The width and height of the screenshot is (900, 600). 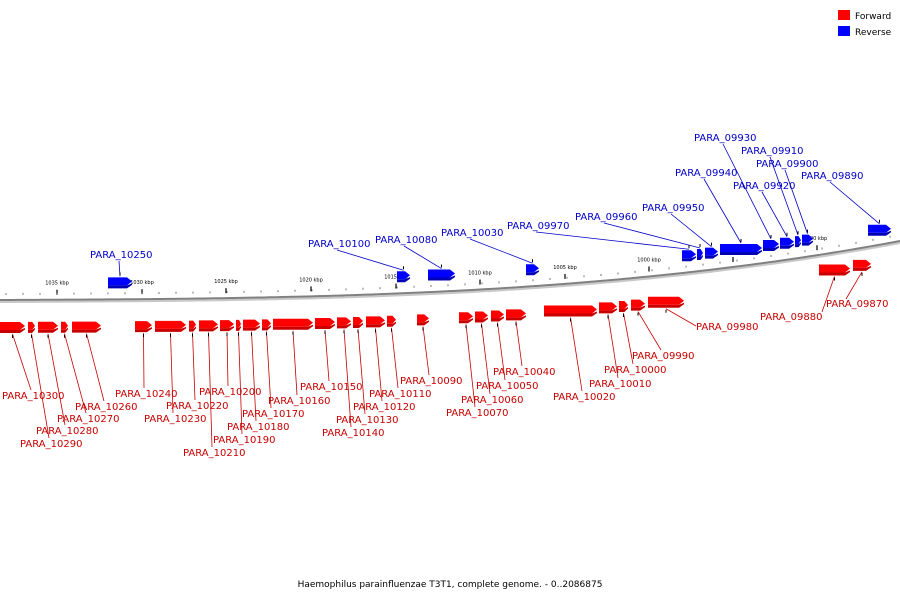 What do you see at coordinates (787, 164) in the screenshot?
I see `gene-label: PARA_09900` at bounding box center [787, 164].